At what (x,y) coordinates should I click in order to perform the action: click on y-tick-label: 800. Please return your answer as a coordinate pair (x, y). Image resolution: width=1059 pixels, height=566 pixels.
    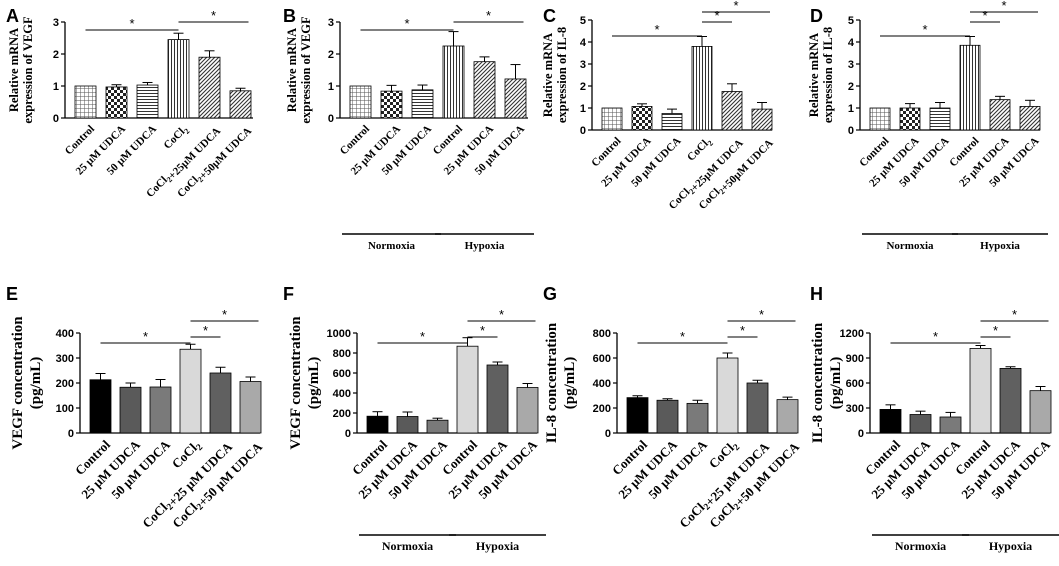
    Looking at the image, I should click on (602, 334).